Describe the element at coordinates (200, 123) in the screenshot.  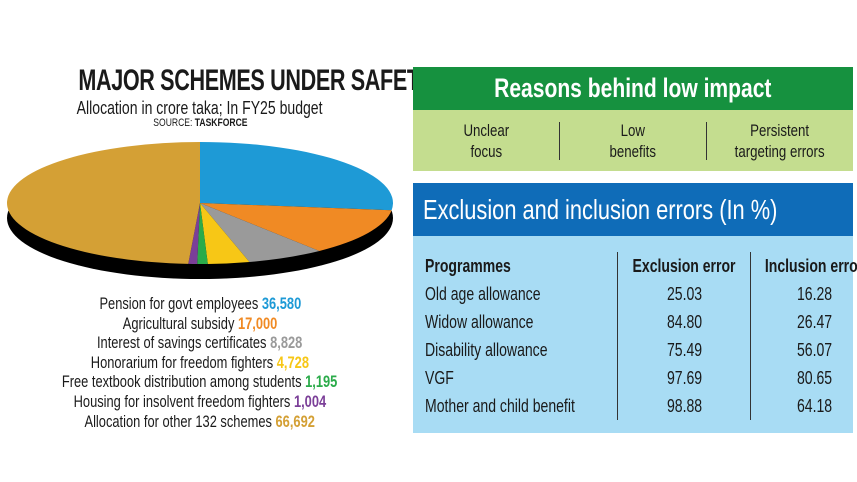
I see `source-line: SOURCE: TASKFORCE` at that location.